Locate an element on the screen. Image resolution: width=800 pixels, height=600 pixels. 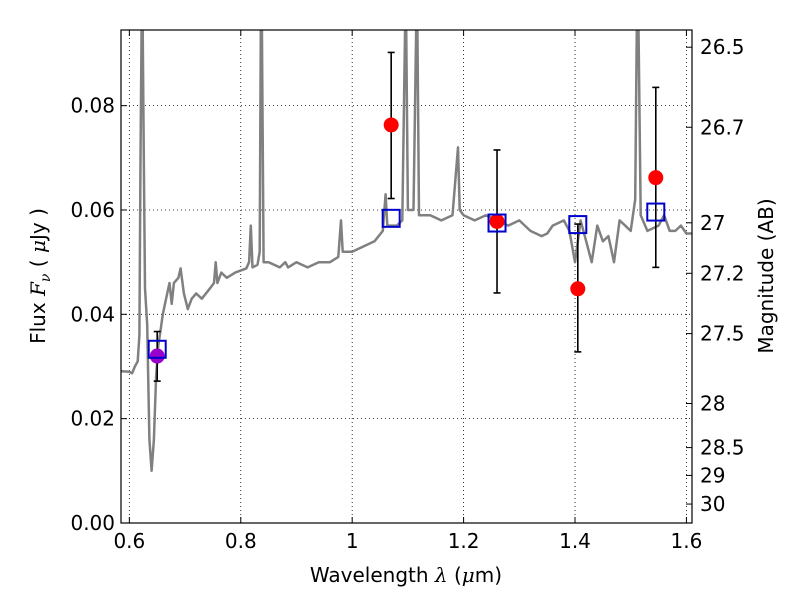
magnitude-tick-label: 29 is located at coordinates (712, 475).